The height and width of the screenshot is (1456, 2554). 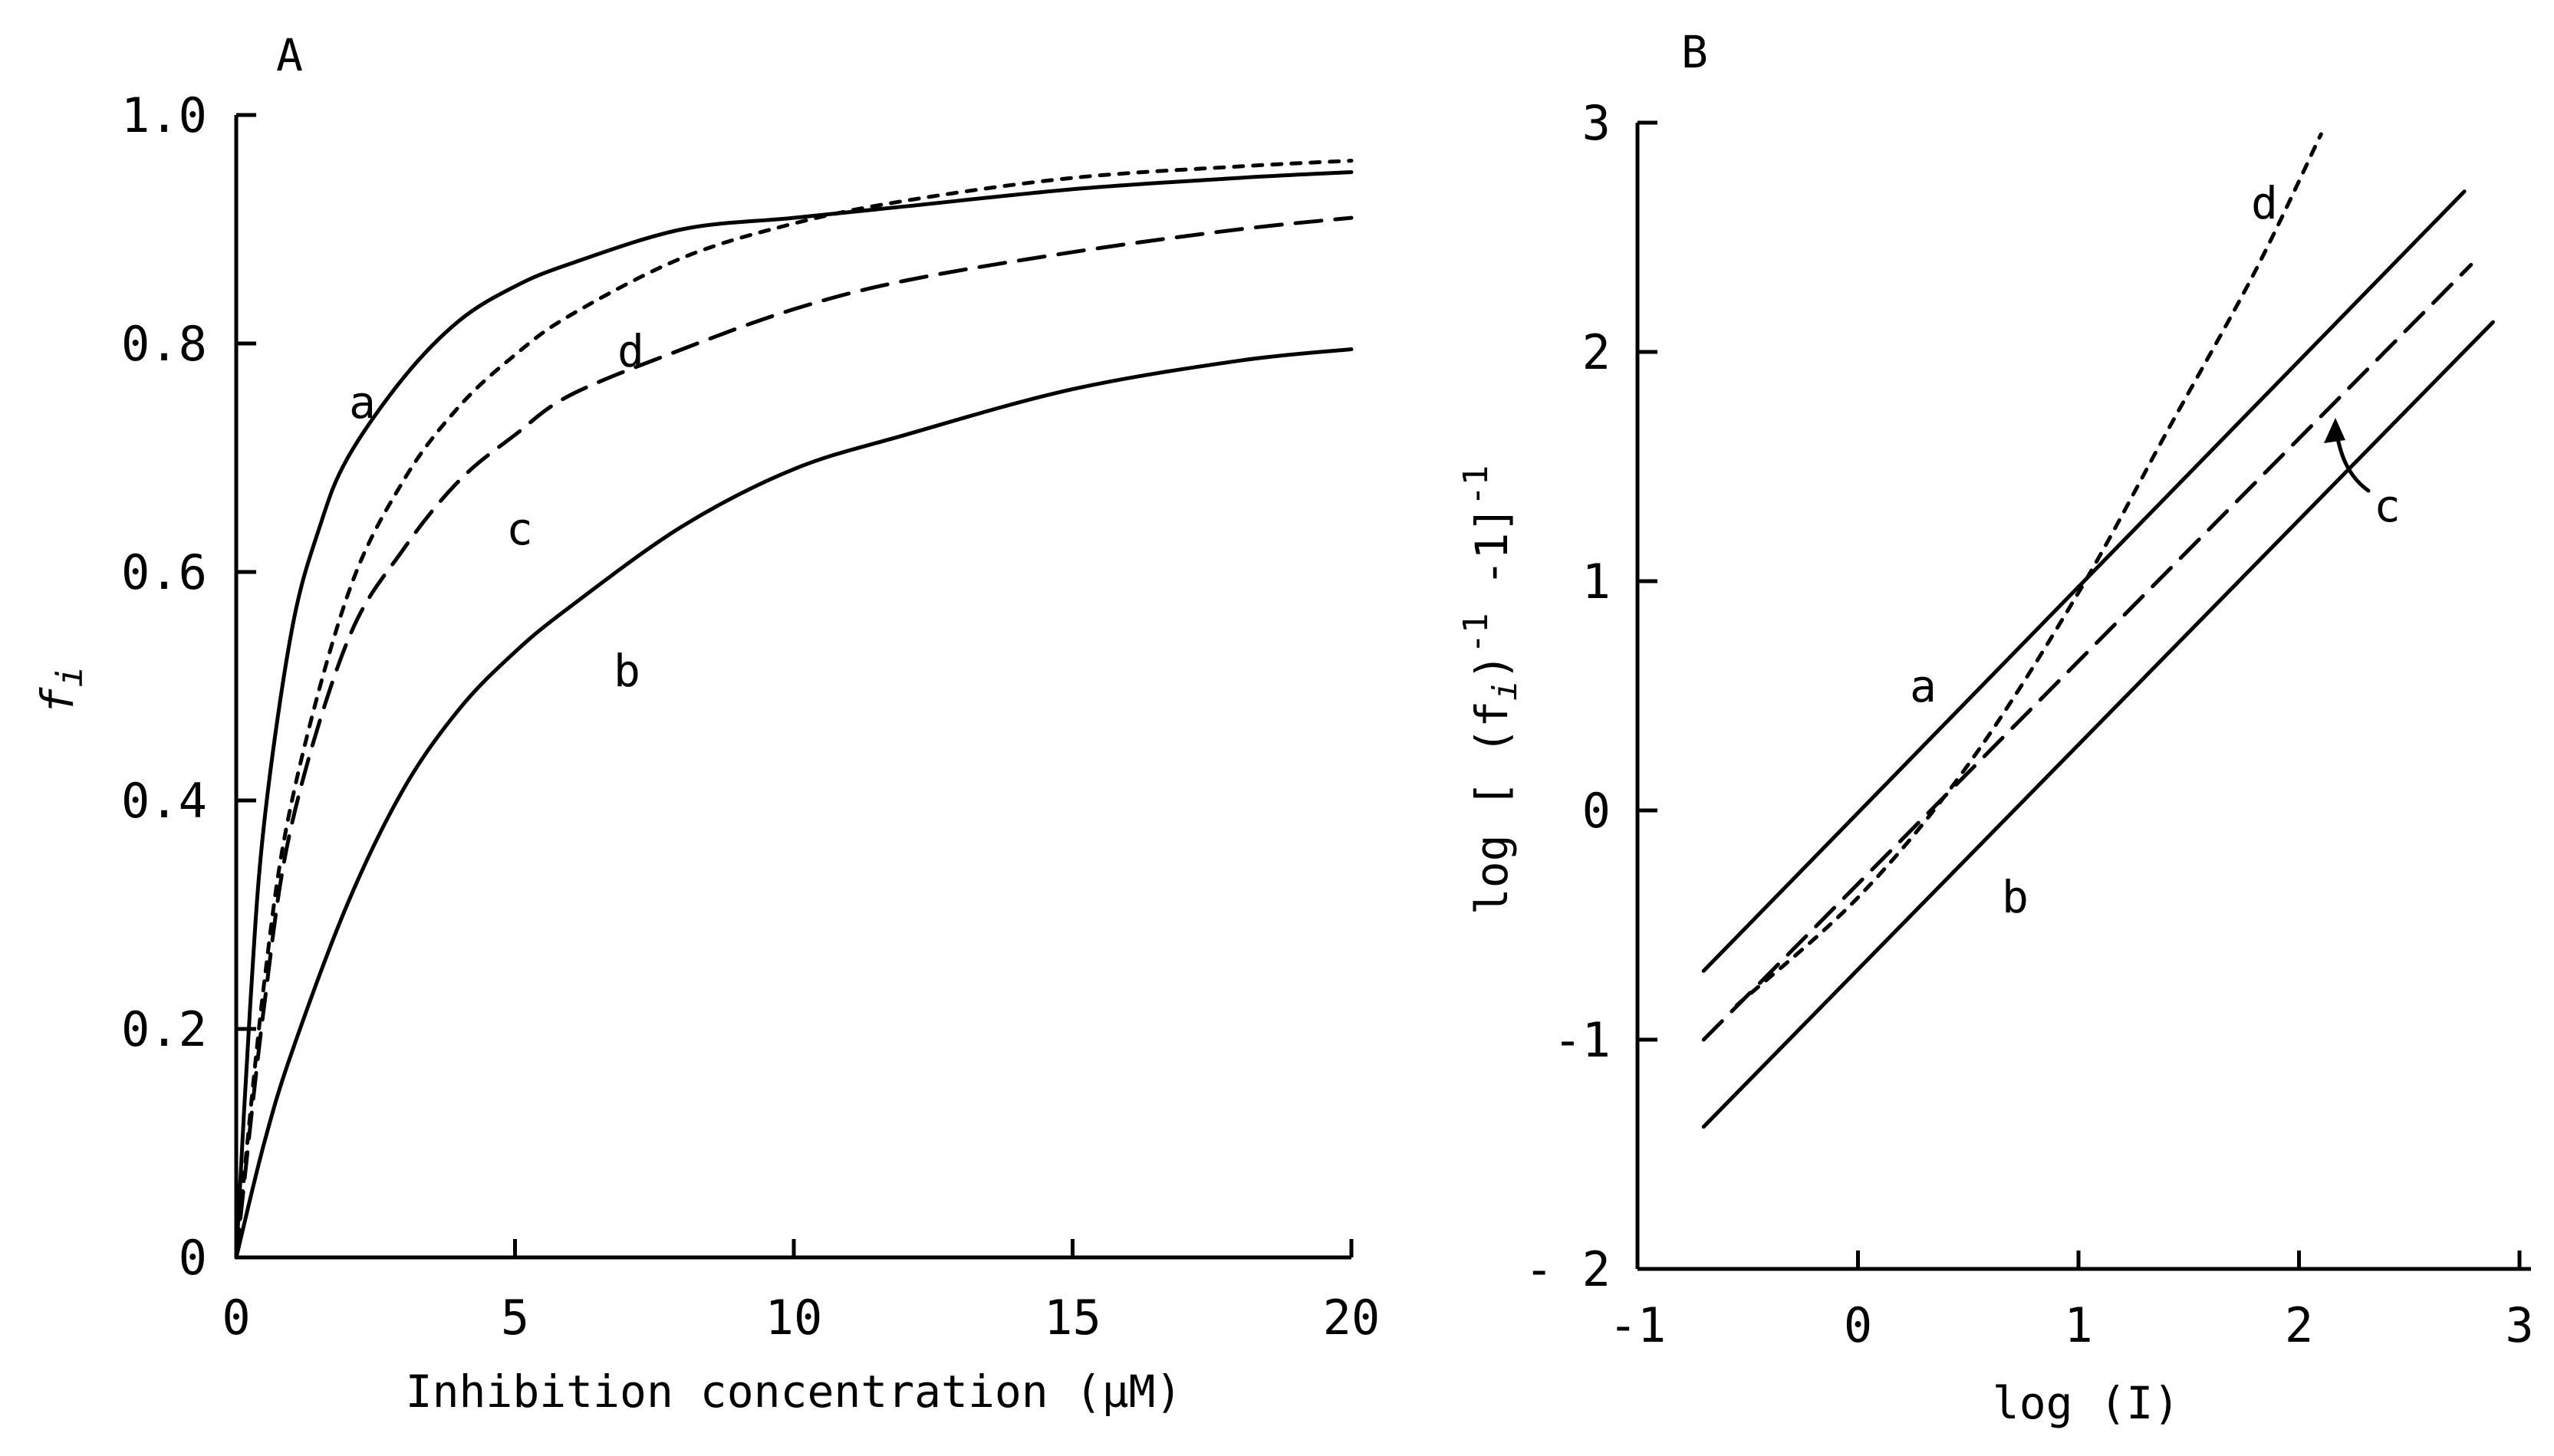 I want to click on panel-b-c-pointer-arrowhead, so click(x=2334, y=430).